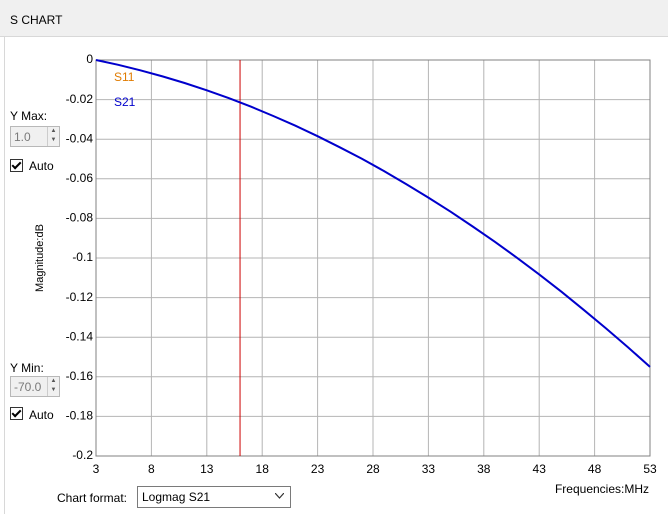 This screenshot has height=516, width=668. I want to click on ymin-auto-checkbox, so click(16, 413).